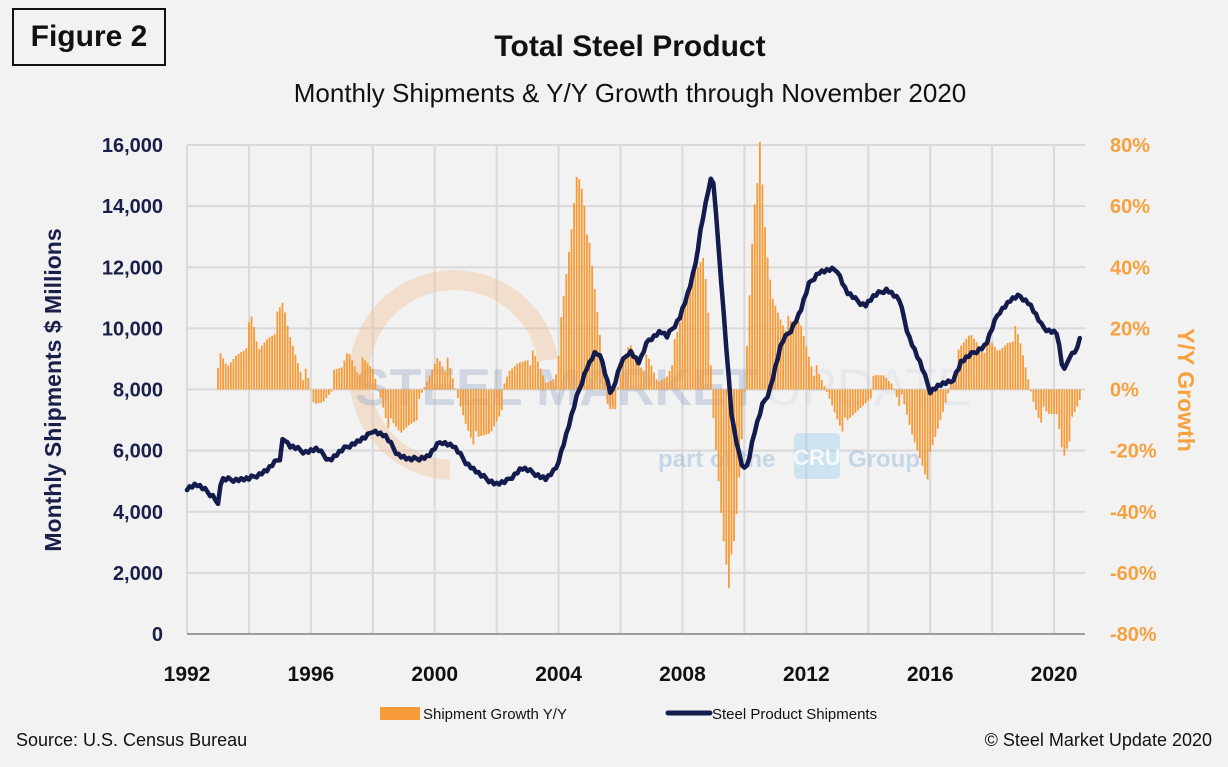  What do you see at coordinates (1133, 513) in the screenshot?
I see `right-axis-tick-label: -40%` at bounding box center [1133, 513].